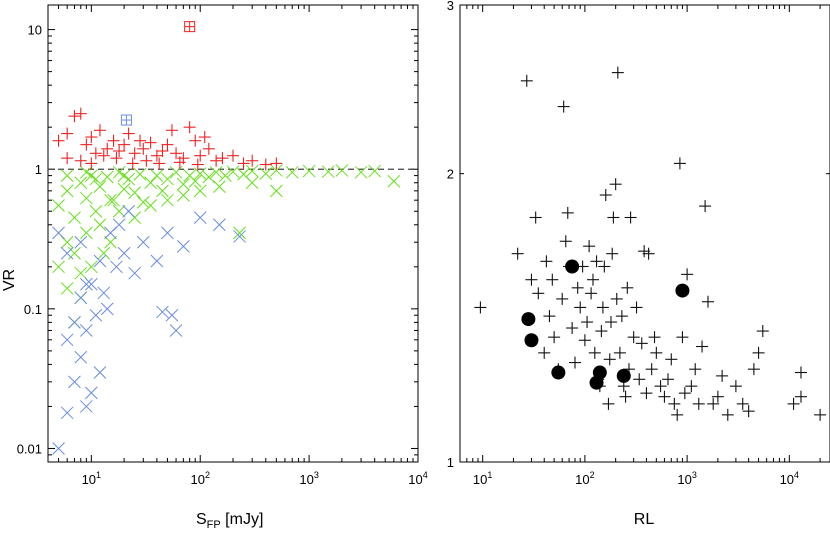 This screenshot has width=830, height=533. Describe the element at coordinates (584, 478) in the screenshot. I see `right-x-tick-label: 10²` at that location.